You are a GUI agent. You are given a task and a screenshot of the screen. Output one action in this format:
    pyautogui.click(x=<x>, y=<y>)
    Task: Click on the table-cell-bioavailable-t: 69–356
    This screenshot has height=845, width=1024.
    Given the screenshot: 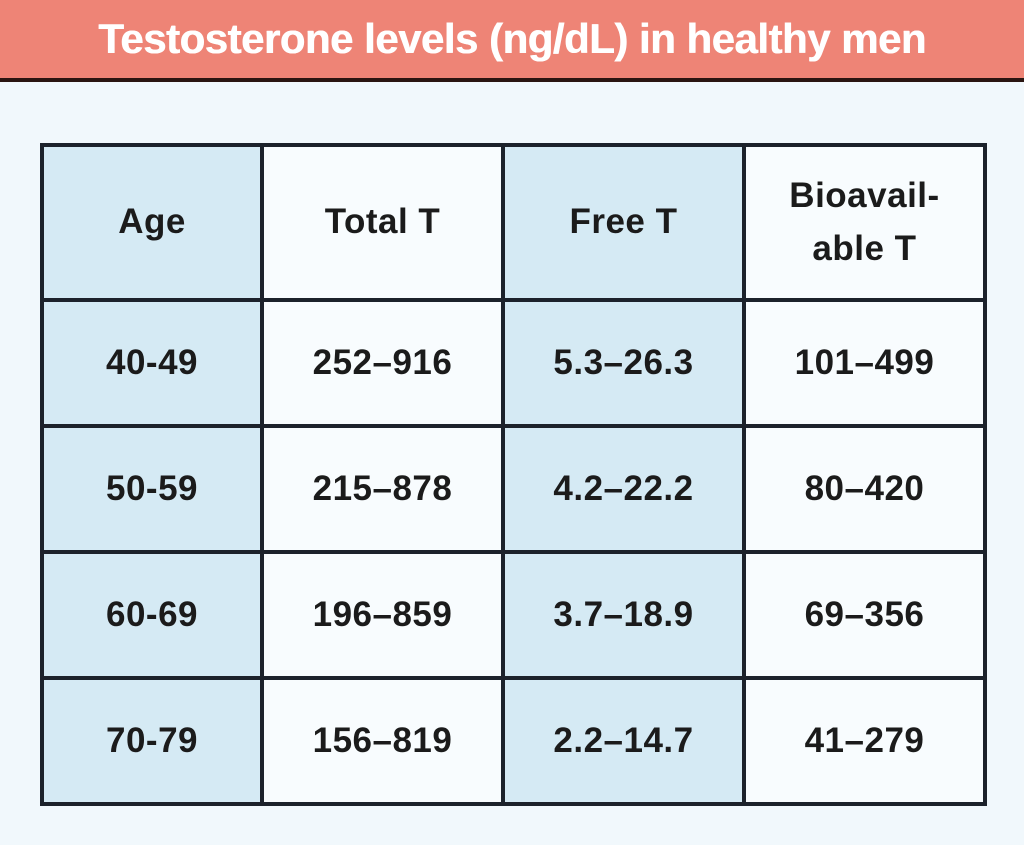 What is the action you would take?
    pyautogui.click(x=864, y=615)
    